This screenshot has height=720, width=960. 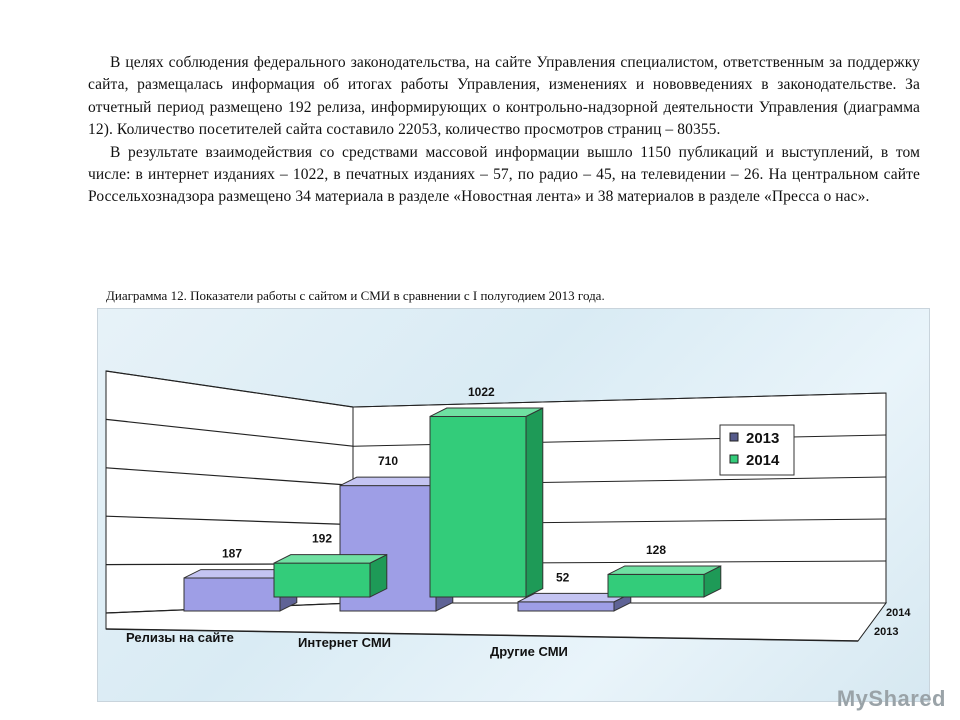 What do you see at coordinates (534, 502) in the screenshot?
I see `bar-side` at bounding box center [534, 502].